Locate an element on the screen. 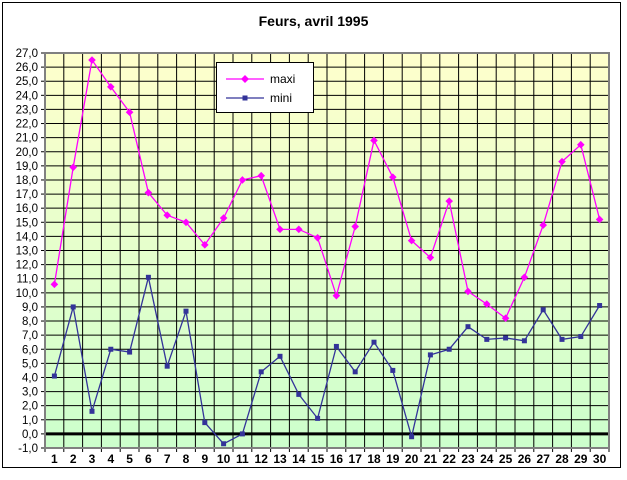 The height and width of the screenshot is (480, 627). y-axis-label: 7,0 is located at coordinates (30, 336).